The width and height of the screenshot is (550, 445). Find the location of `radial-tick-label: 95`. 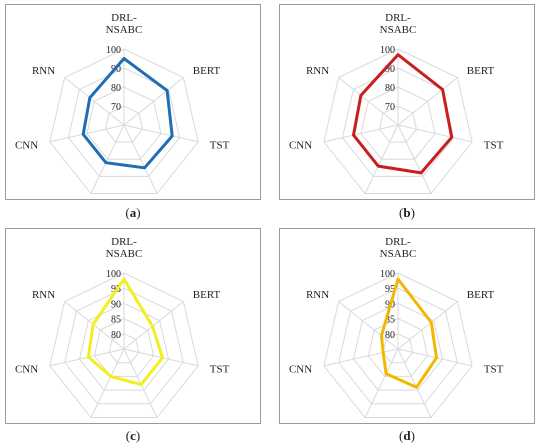

radial-tick-label: 95 is located at coordinates (390, 289).